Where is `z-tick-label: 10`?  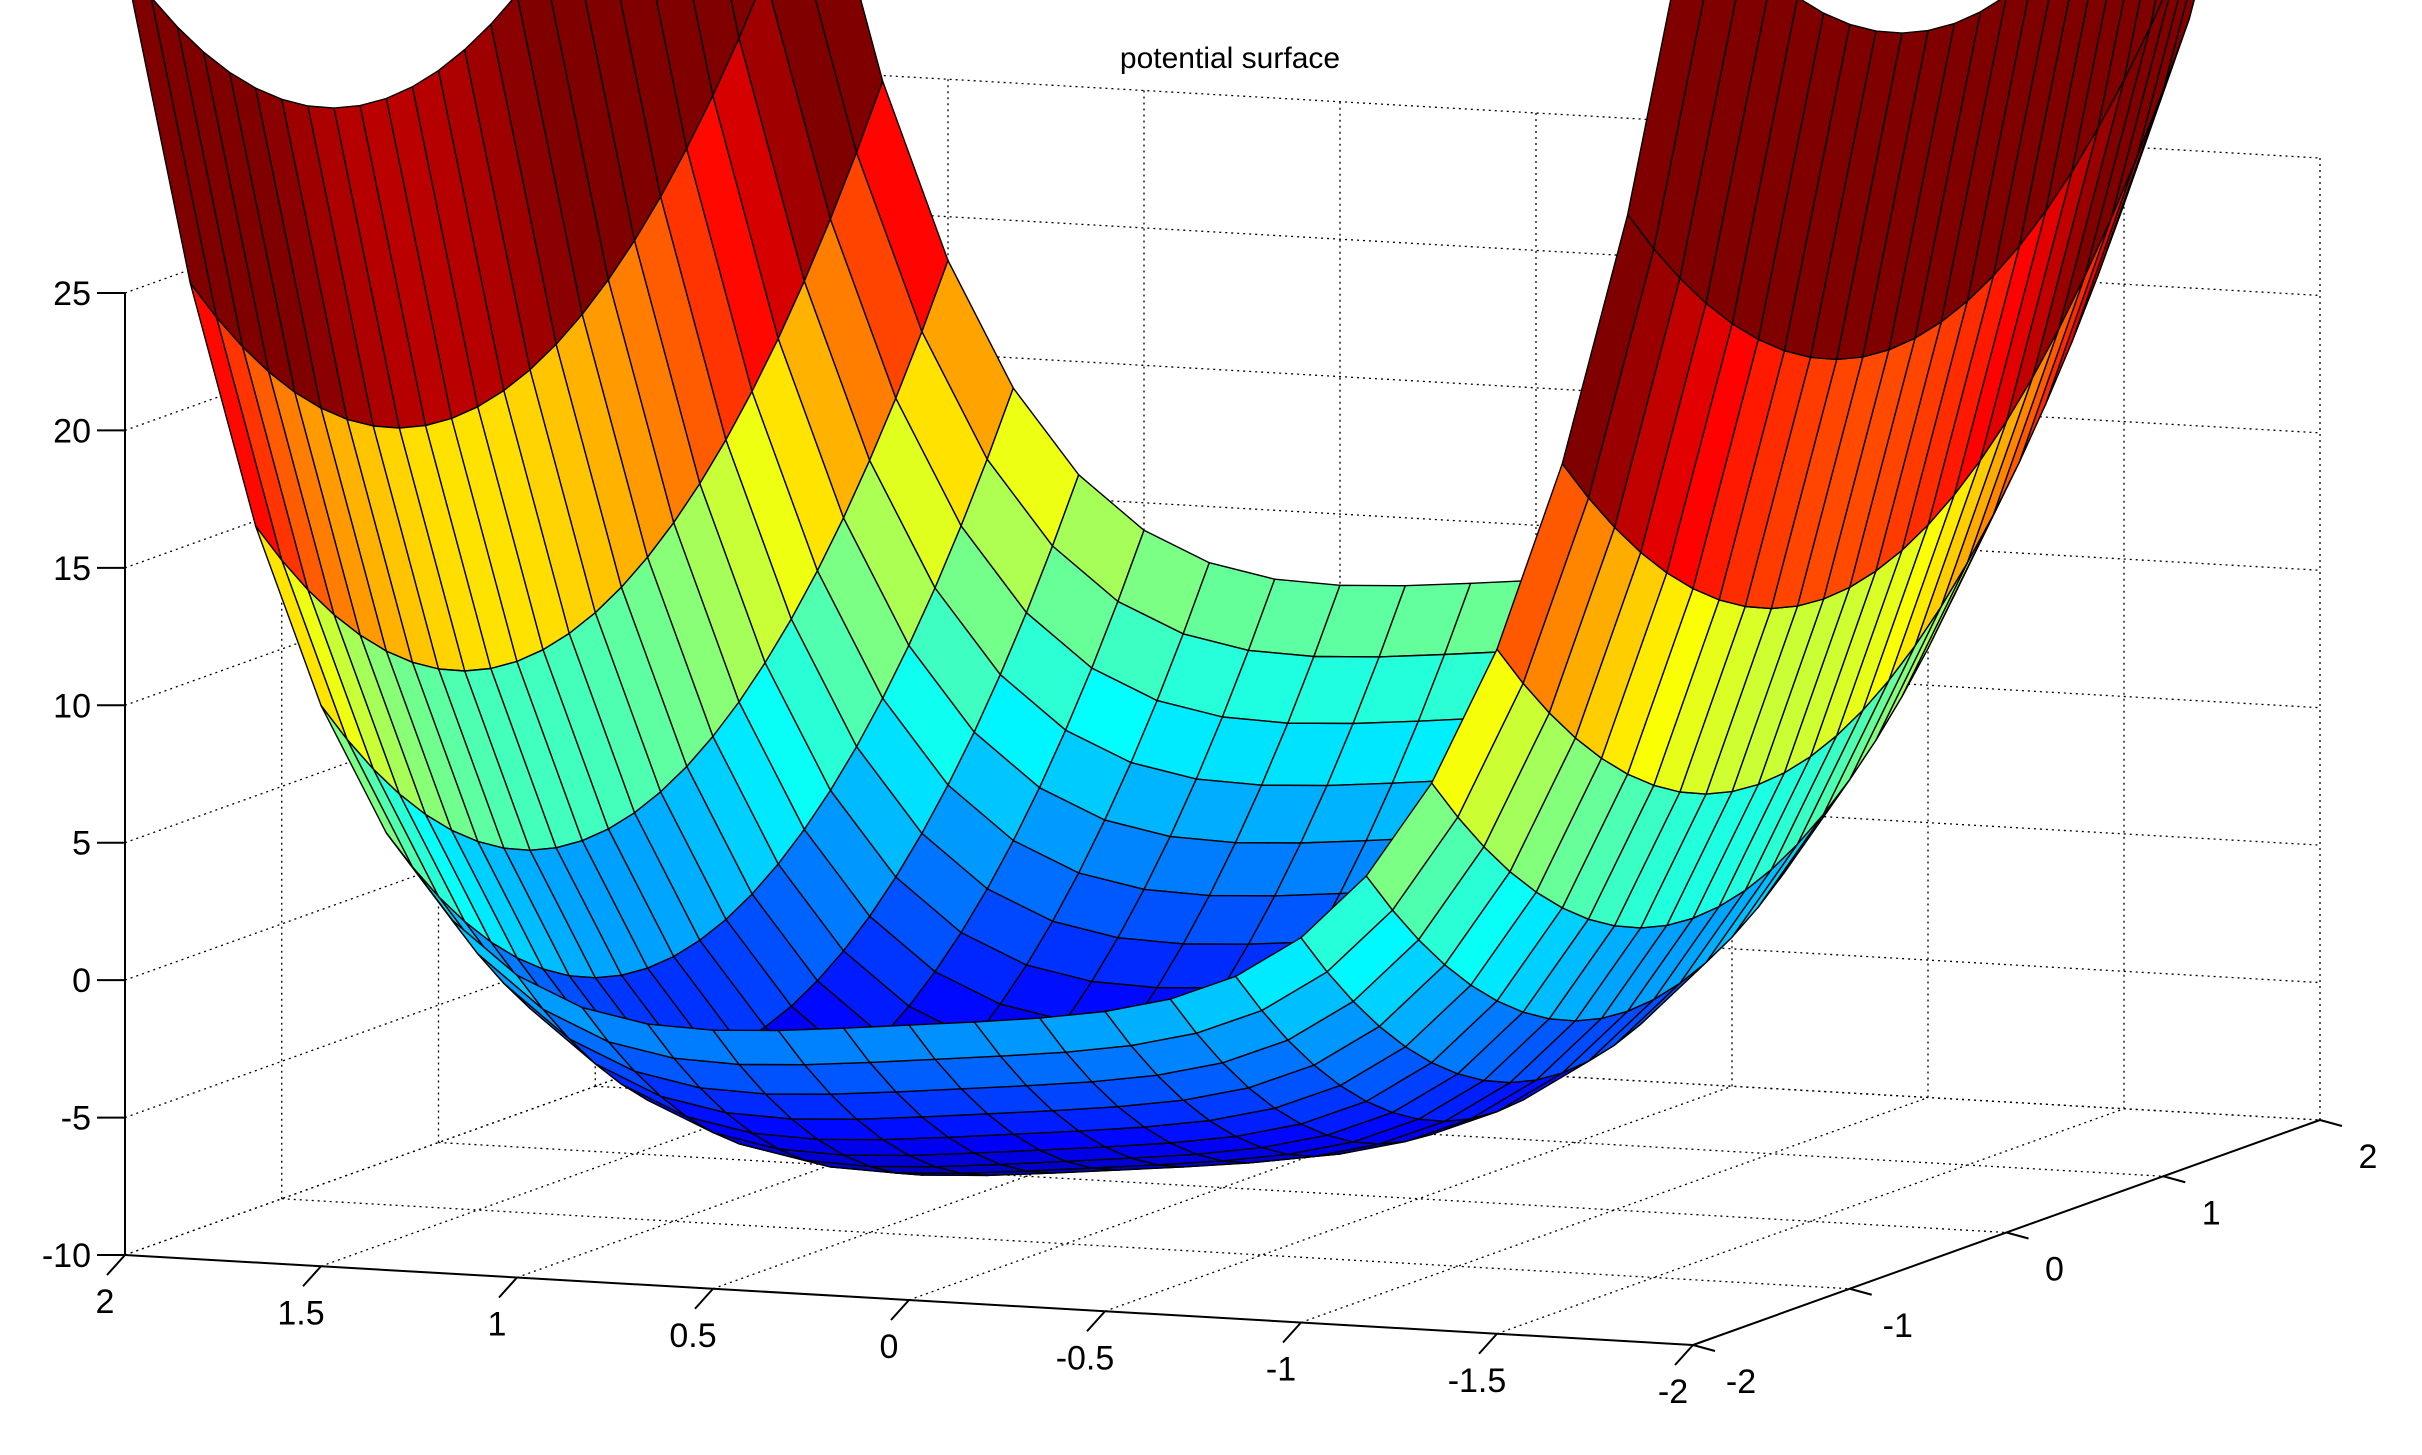
z-tick-label: 10 is located at coordinates (72, 706).